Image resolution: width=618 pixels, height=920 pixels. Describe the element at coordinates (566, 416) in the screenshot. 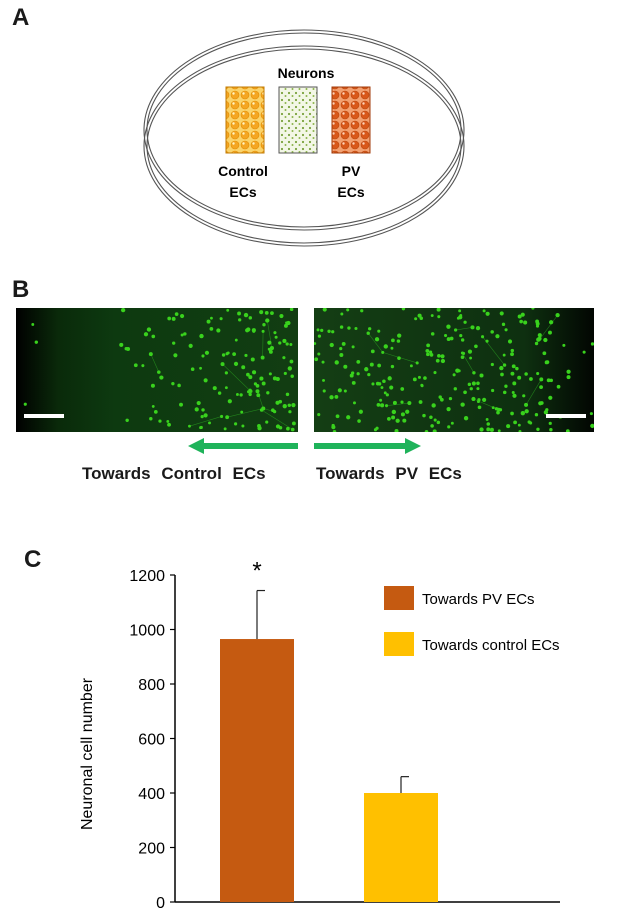

I see `scale-bar-right` at that location.